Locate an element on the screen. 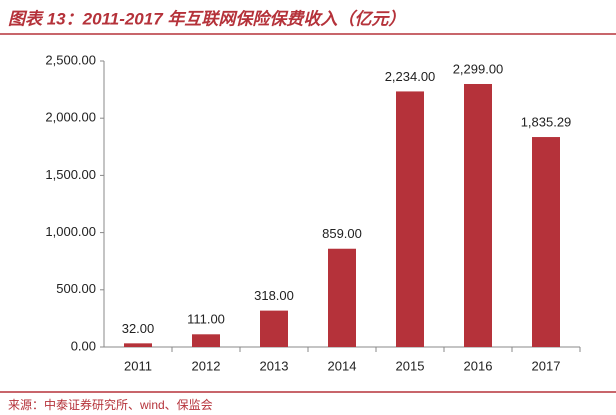 The height and width of the screenshot is (415, 616). value-label: 859.00 is located at coordinates (342, 233).